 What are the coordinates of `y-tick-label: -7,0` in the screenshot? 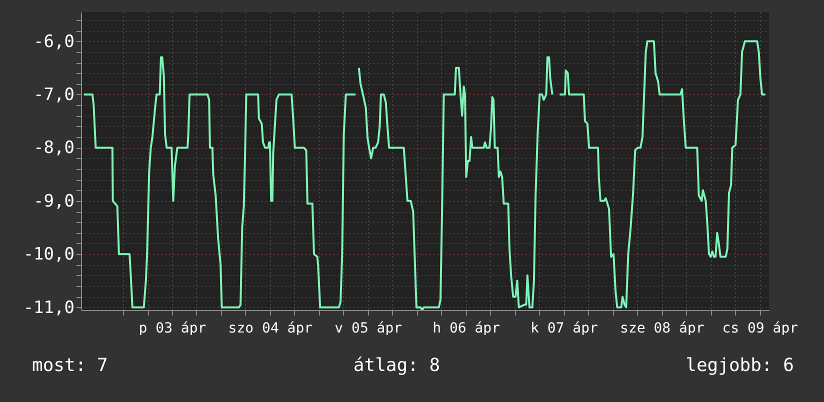 It's located at (54, 94).